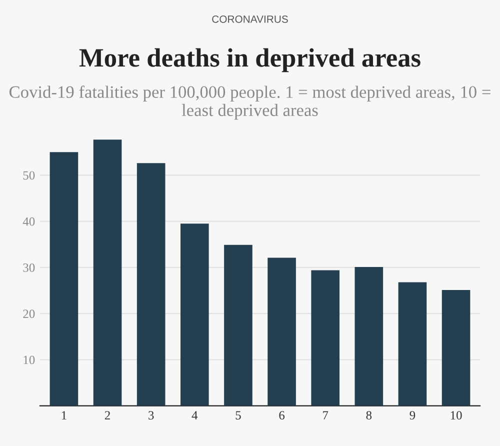 The height and width of the screenshot is (446, 500). Describe the element at coordinates (413, 415) in the screenshot. I see `x-tick-label: 9` at that location.